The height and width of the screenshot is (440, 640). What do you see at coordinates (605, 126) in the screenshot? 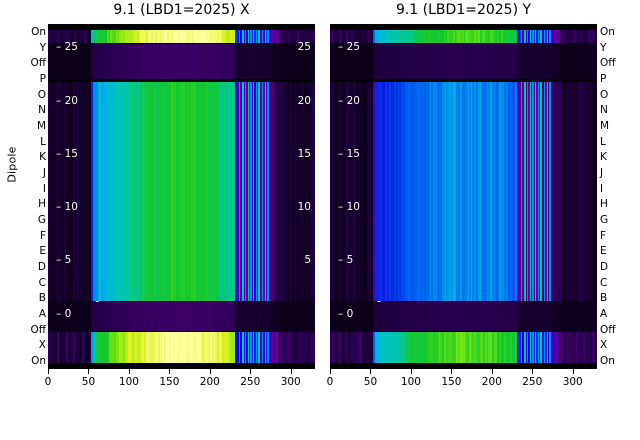
I see `dipole-axis-label: M` at bounding box center [605, 126].